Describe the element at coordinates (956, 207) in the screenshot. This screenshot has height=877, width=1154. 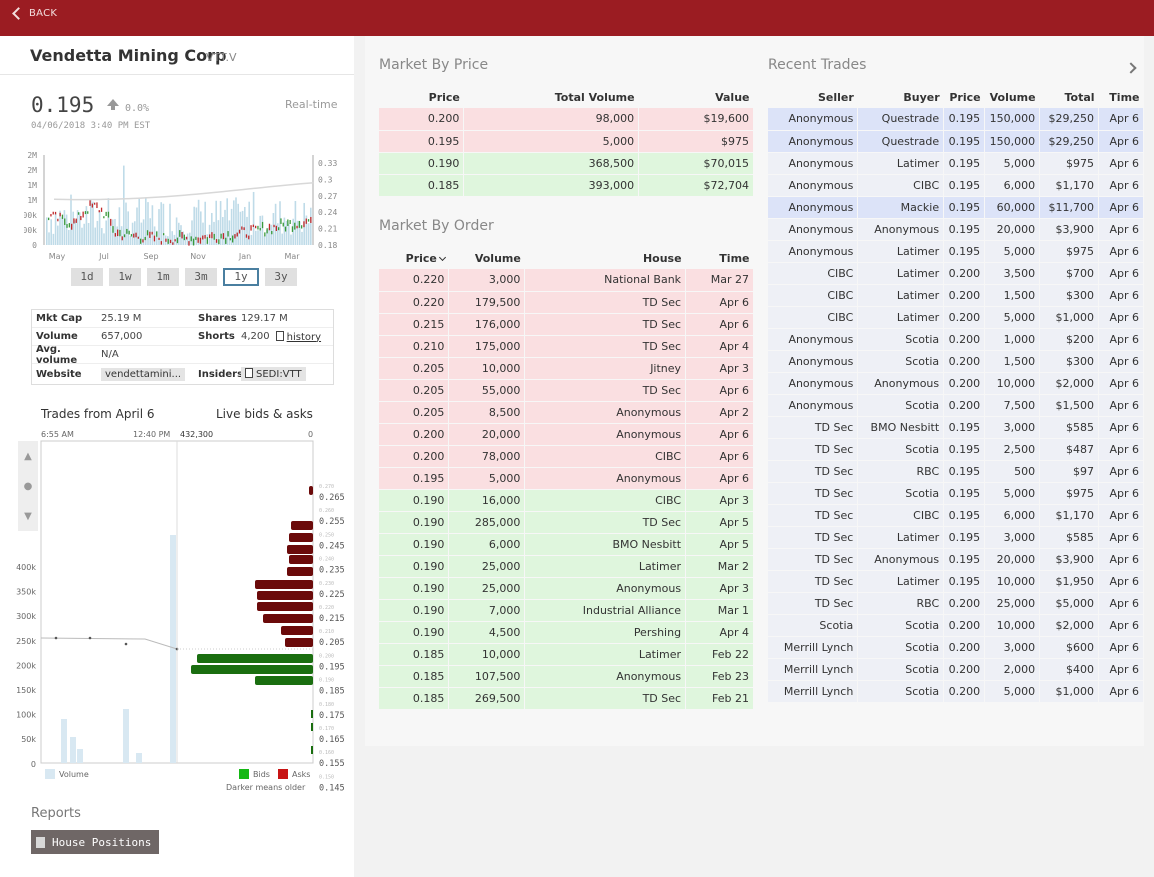
I see `table-row: Anonymous Mackie 0.195 60,000 $11,700 Apr 6` at that location.